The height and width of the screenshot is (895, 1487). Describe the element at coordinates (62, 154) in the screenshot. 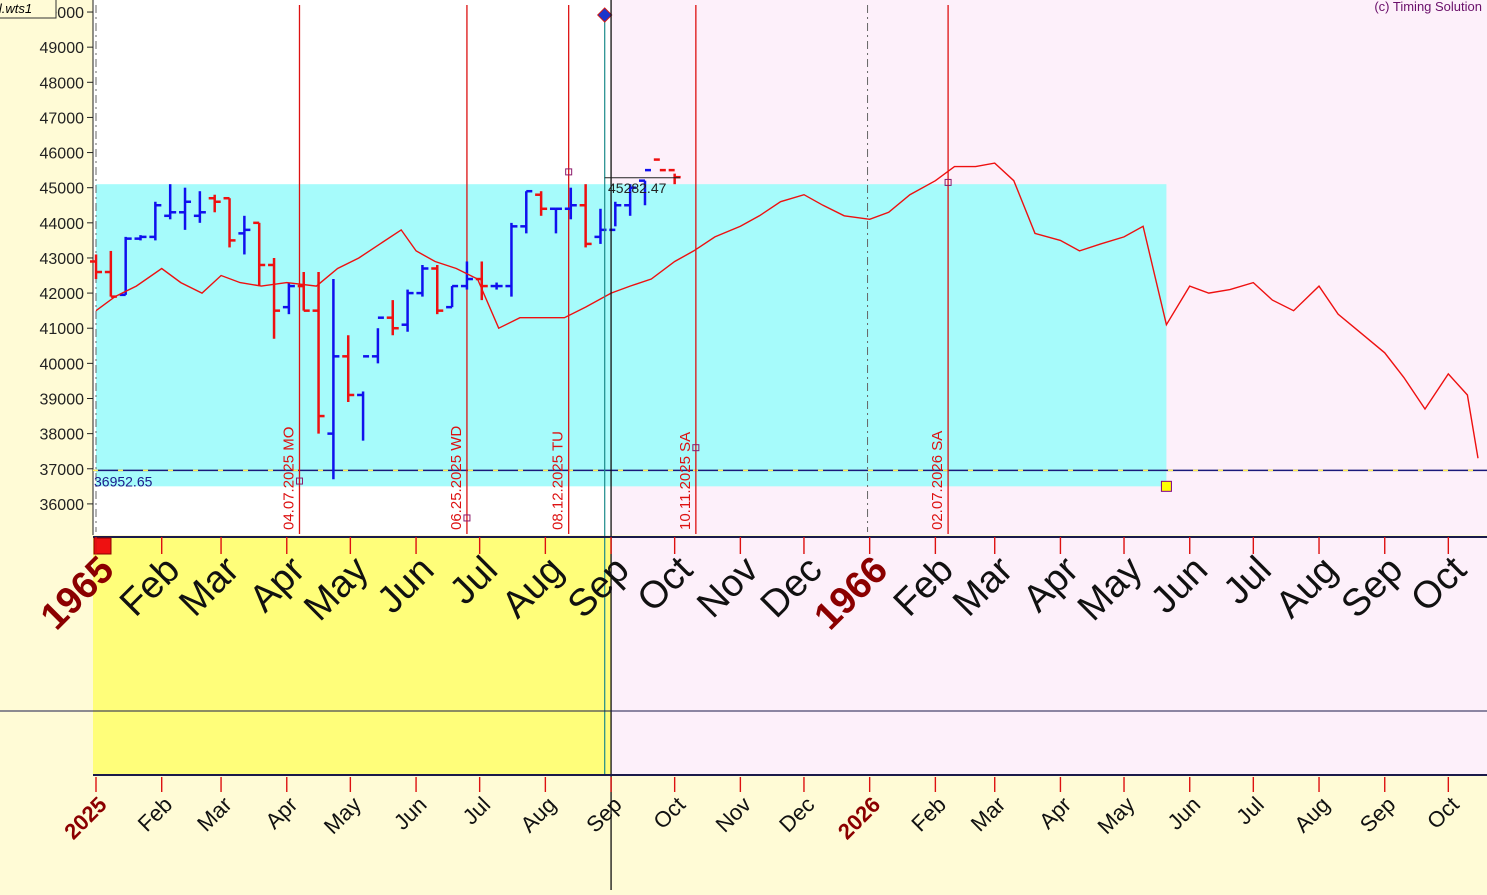

I see `y-tick-label: 46000` at that location.